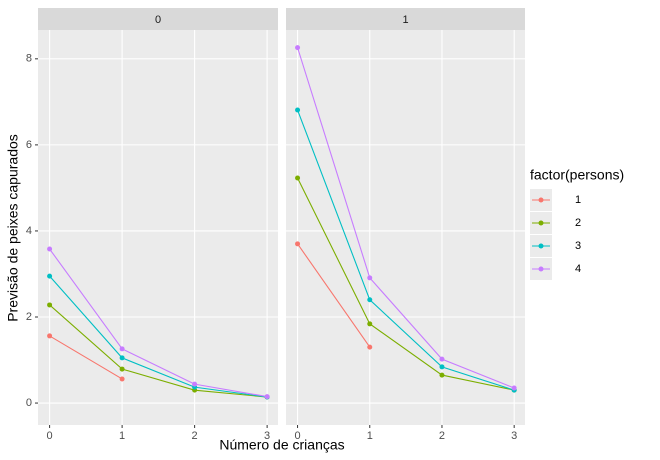 This screenshot has width=660, height=460. What do you see at coordinates (29, 145) in the screenshot?
I see `y-tick-label: 6` at bounding box center [29, 145].